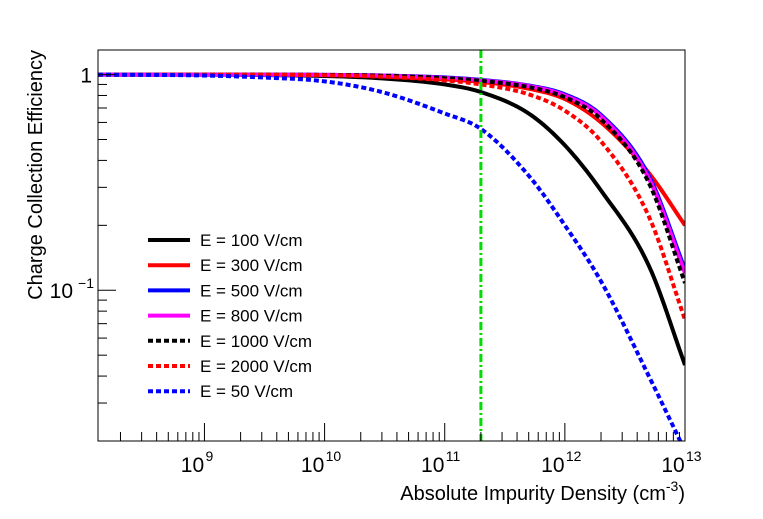  I want to click on legend-label-4: E = 800 V/cm, so click(251, 316).